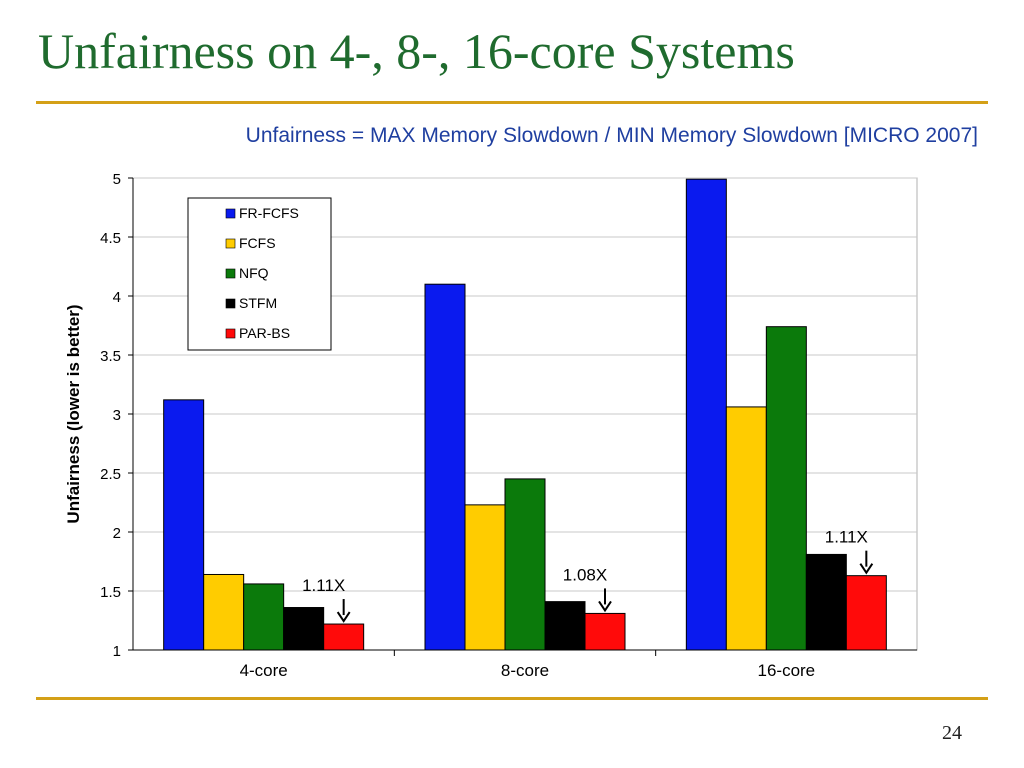 The height and width of the screenshot is (768, 1024). I want to click on slide-title: Unfairness on 4-, 8-, 16-core Systems, so click(416, 51).